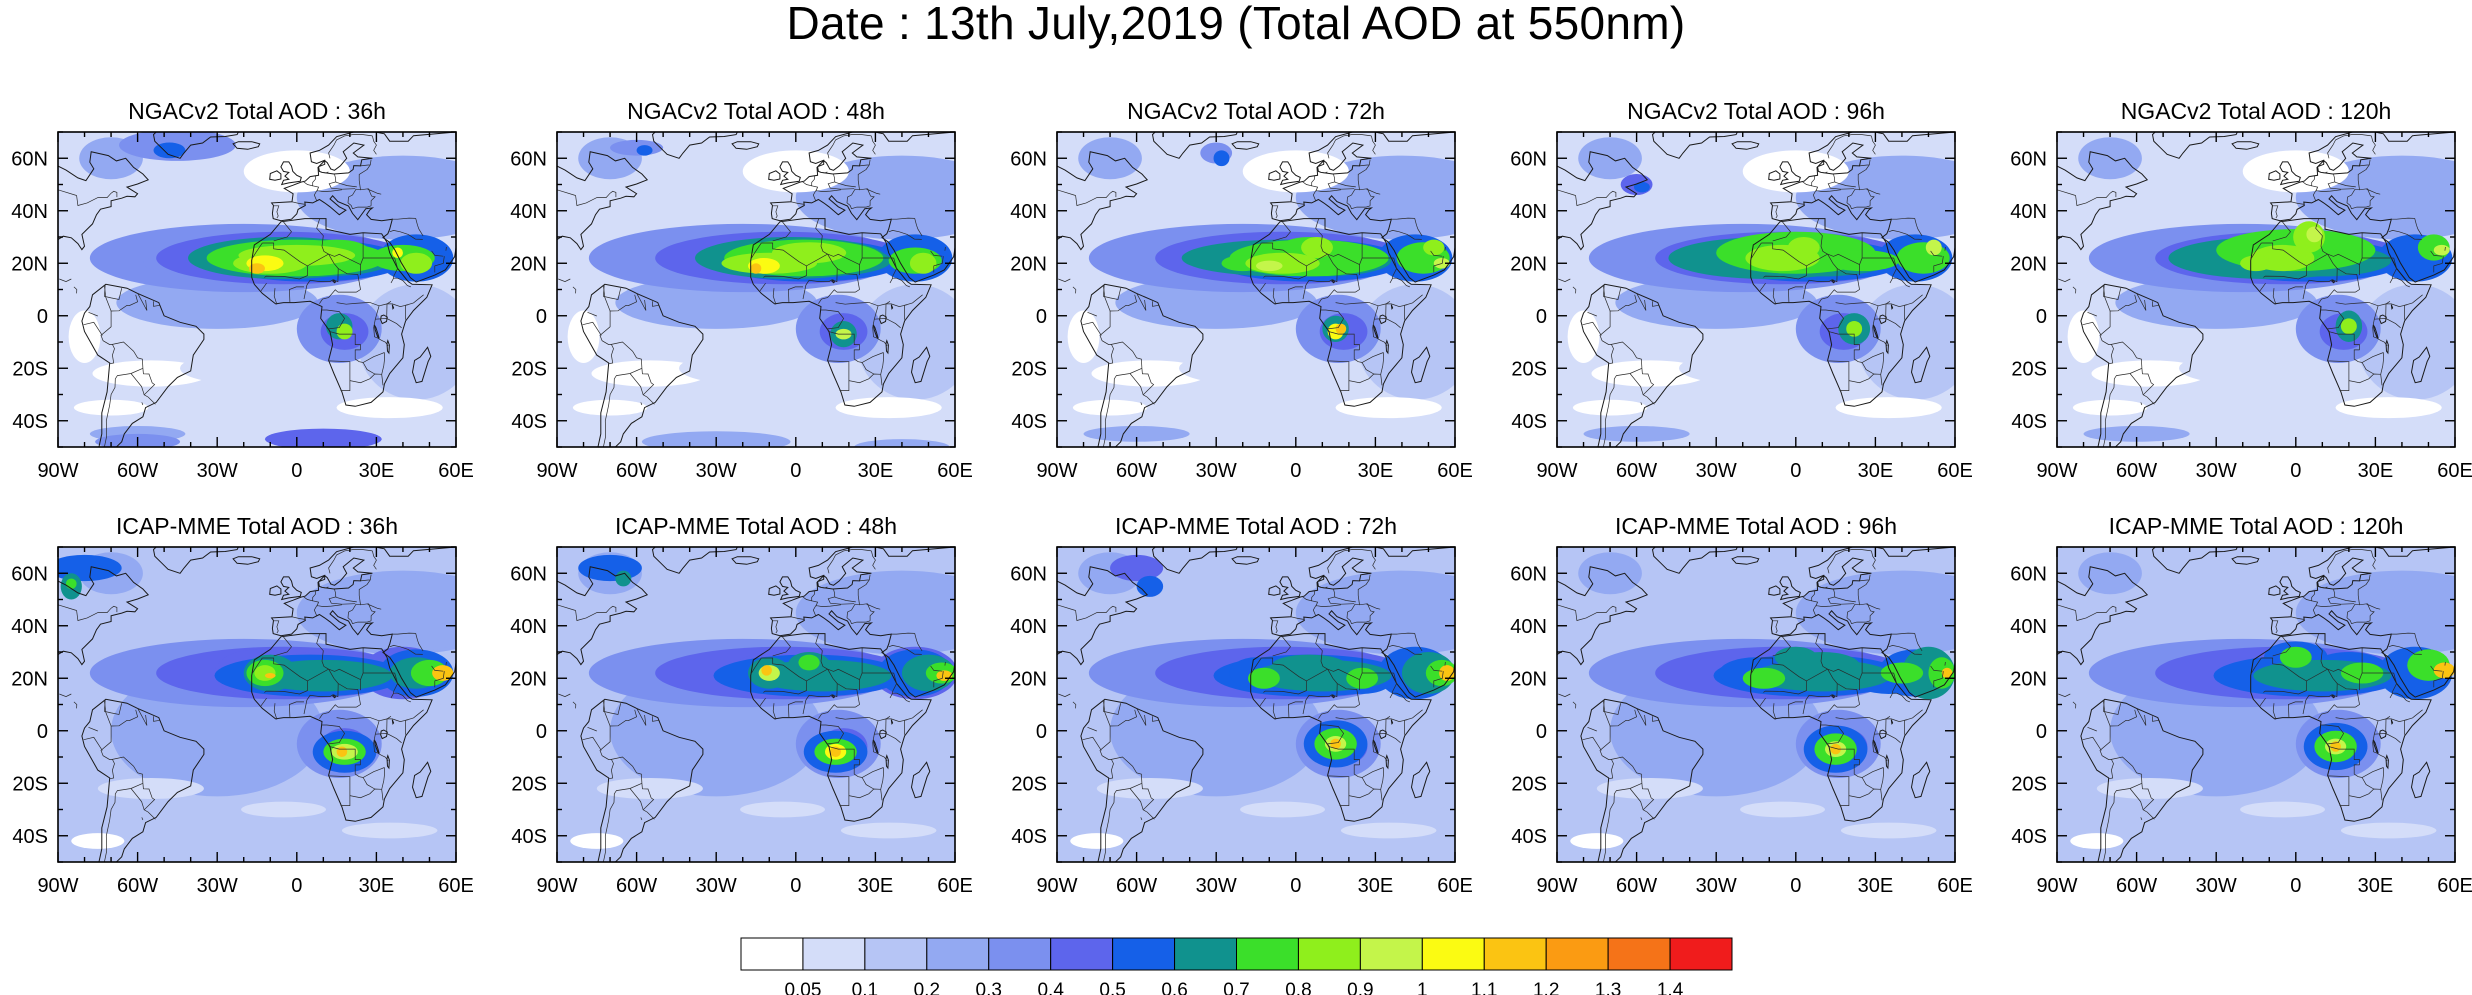 The height and width of the screenshot is (995, 2472). I want to click on lat-tick-label: 40S, so click(1529, 422).